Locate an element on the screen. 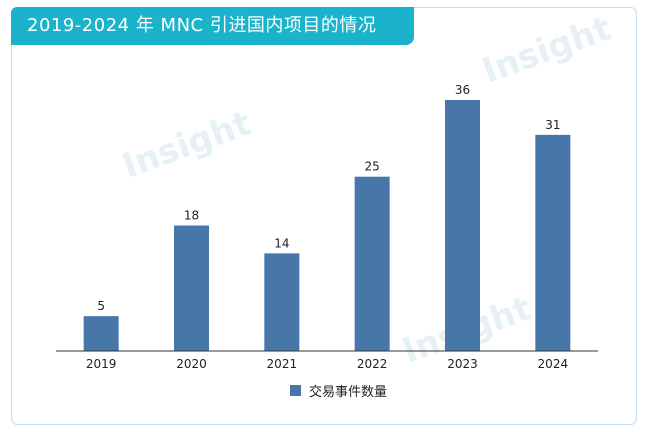 The height and width of the screenshot is (432, 648). x-tick-label: 2023 is located at coordinates (462, 364).